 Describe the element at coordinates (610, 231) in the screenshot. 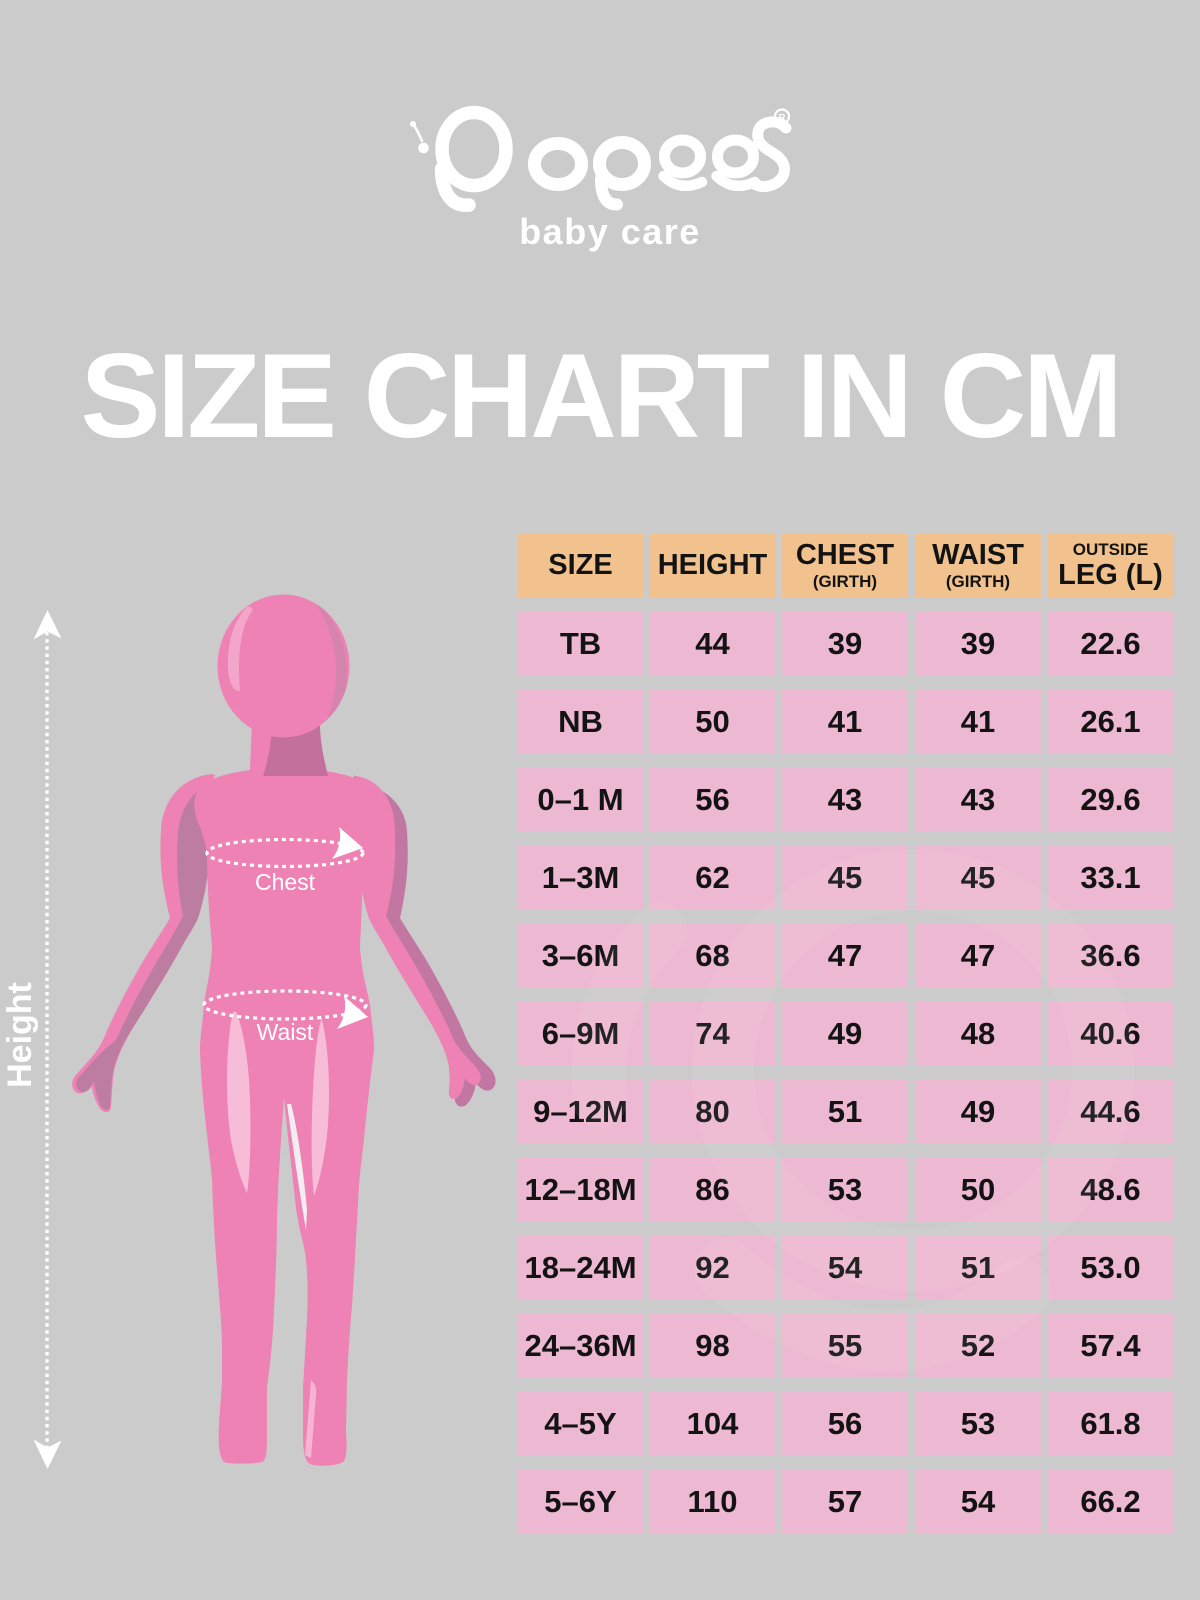

I see `svg-text: baby care` at that location.